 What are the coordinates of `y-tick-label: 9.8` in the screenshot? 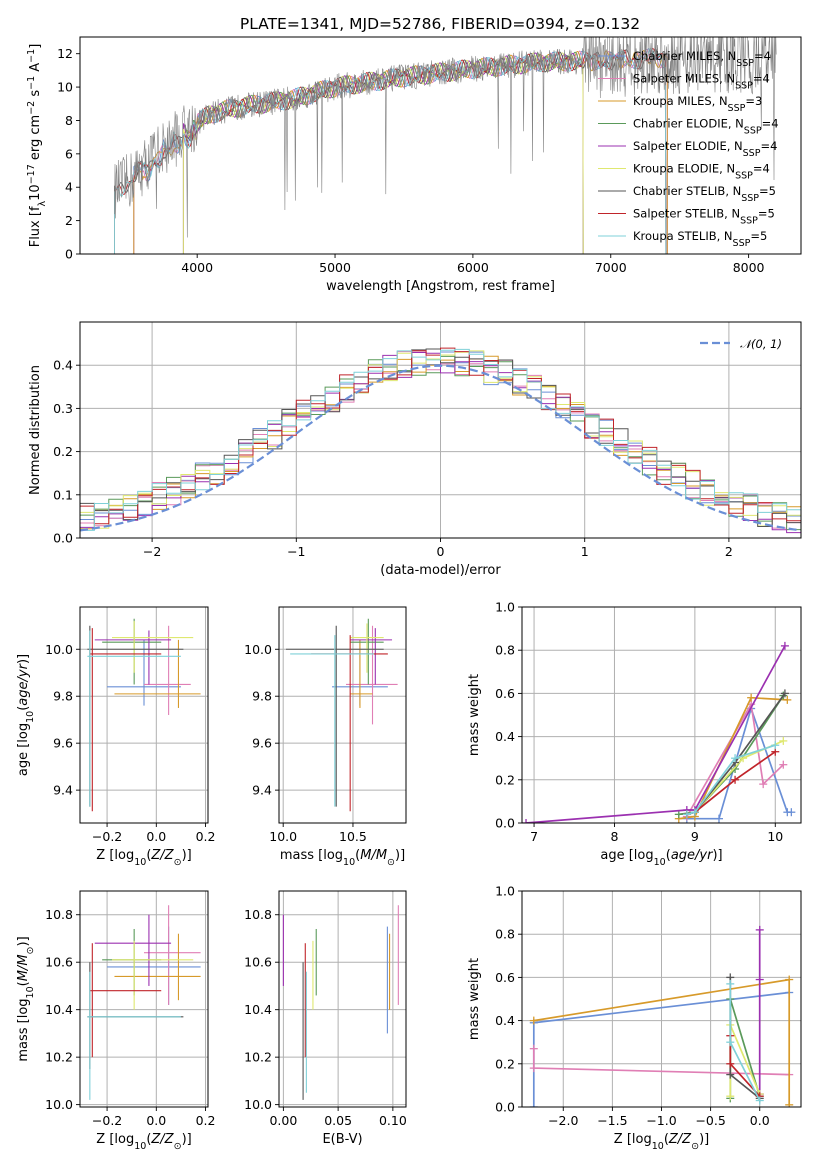 It's located at (262, 696).